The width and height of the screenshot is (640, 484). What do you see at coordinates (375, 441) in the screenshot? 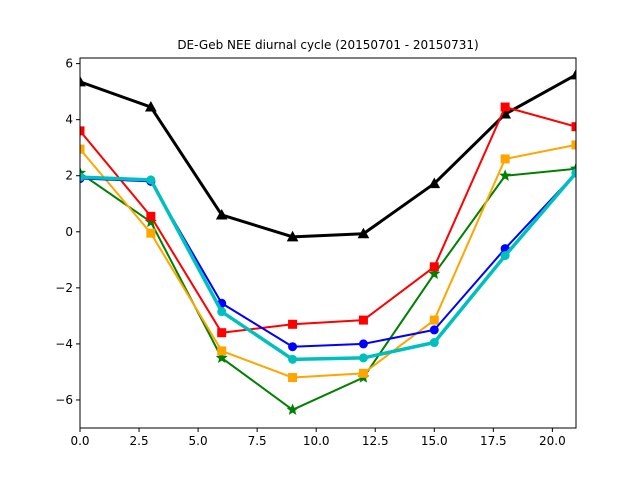
I see `x-tick-label: 12.5` at bounding box center [375, 441].